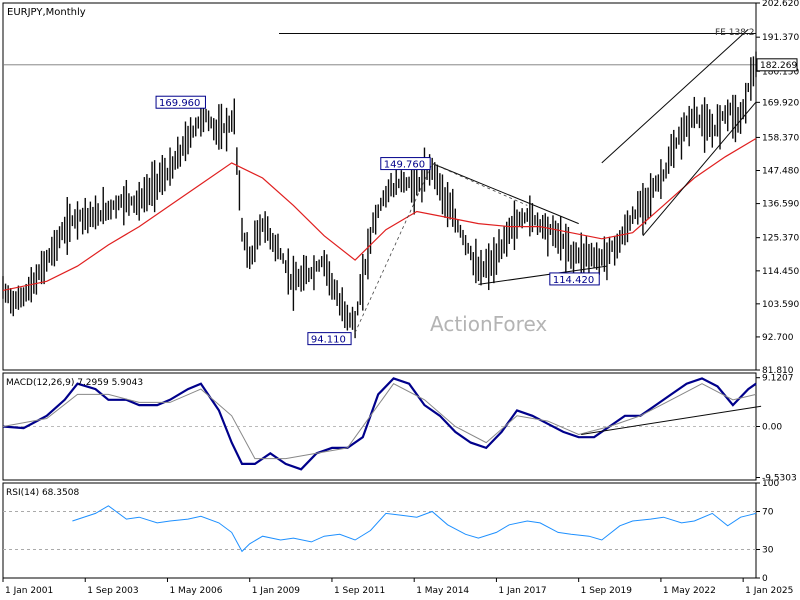 This screenshot has width=800, height=600. I want to click on annotation-label: 114.420, so click(573, 280).